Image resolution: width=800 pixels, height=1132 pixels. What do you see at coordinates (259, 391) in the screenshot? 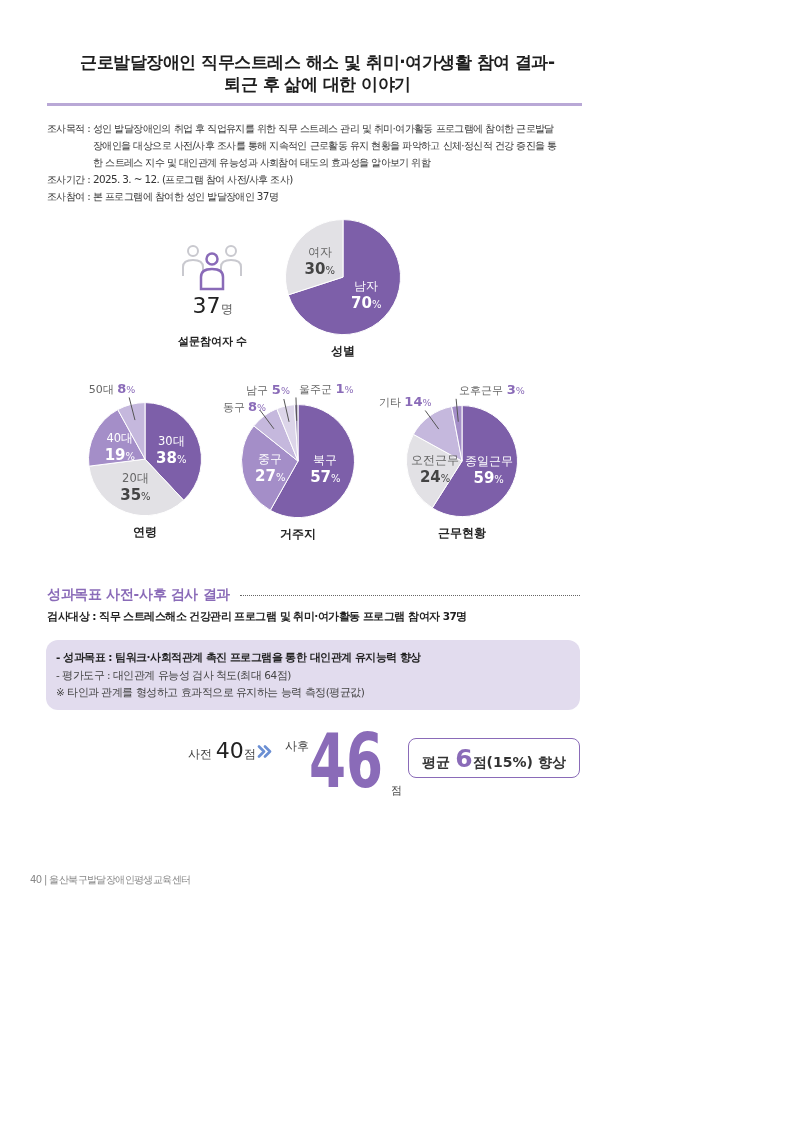
I see `slice-label: 남구` at bounding box center [259, 391].